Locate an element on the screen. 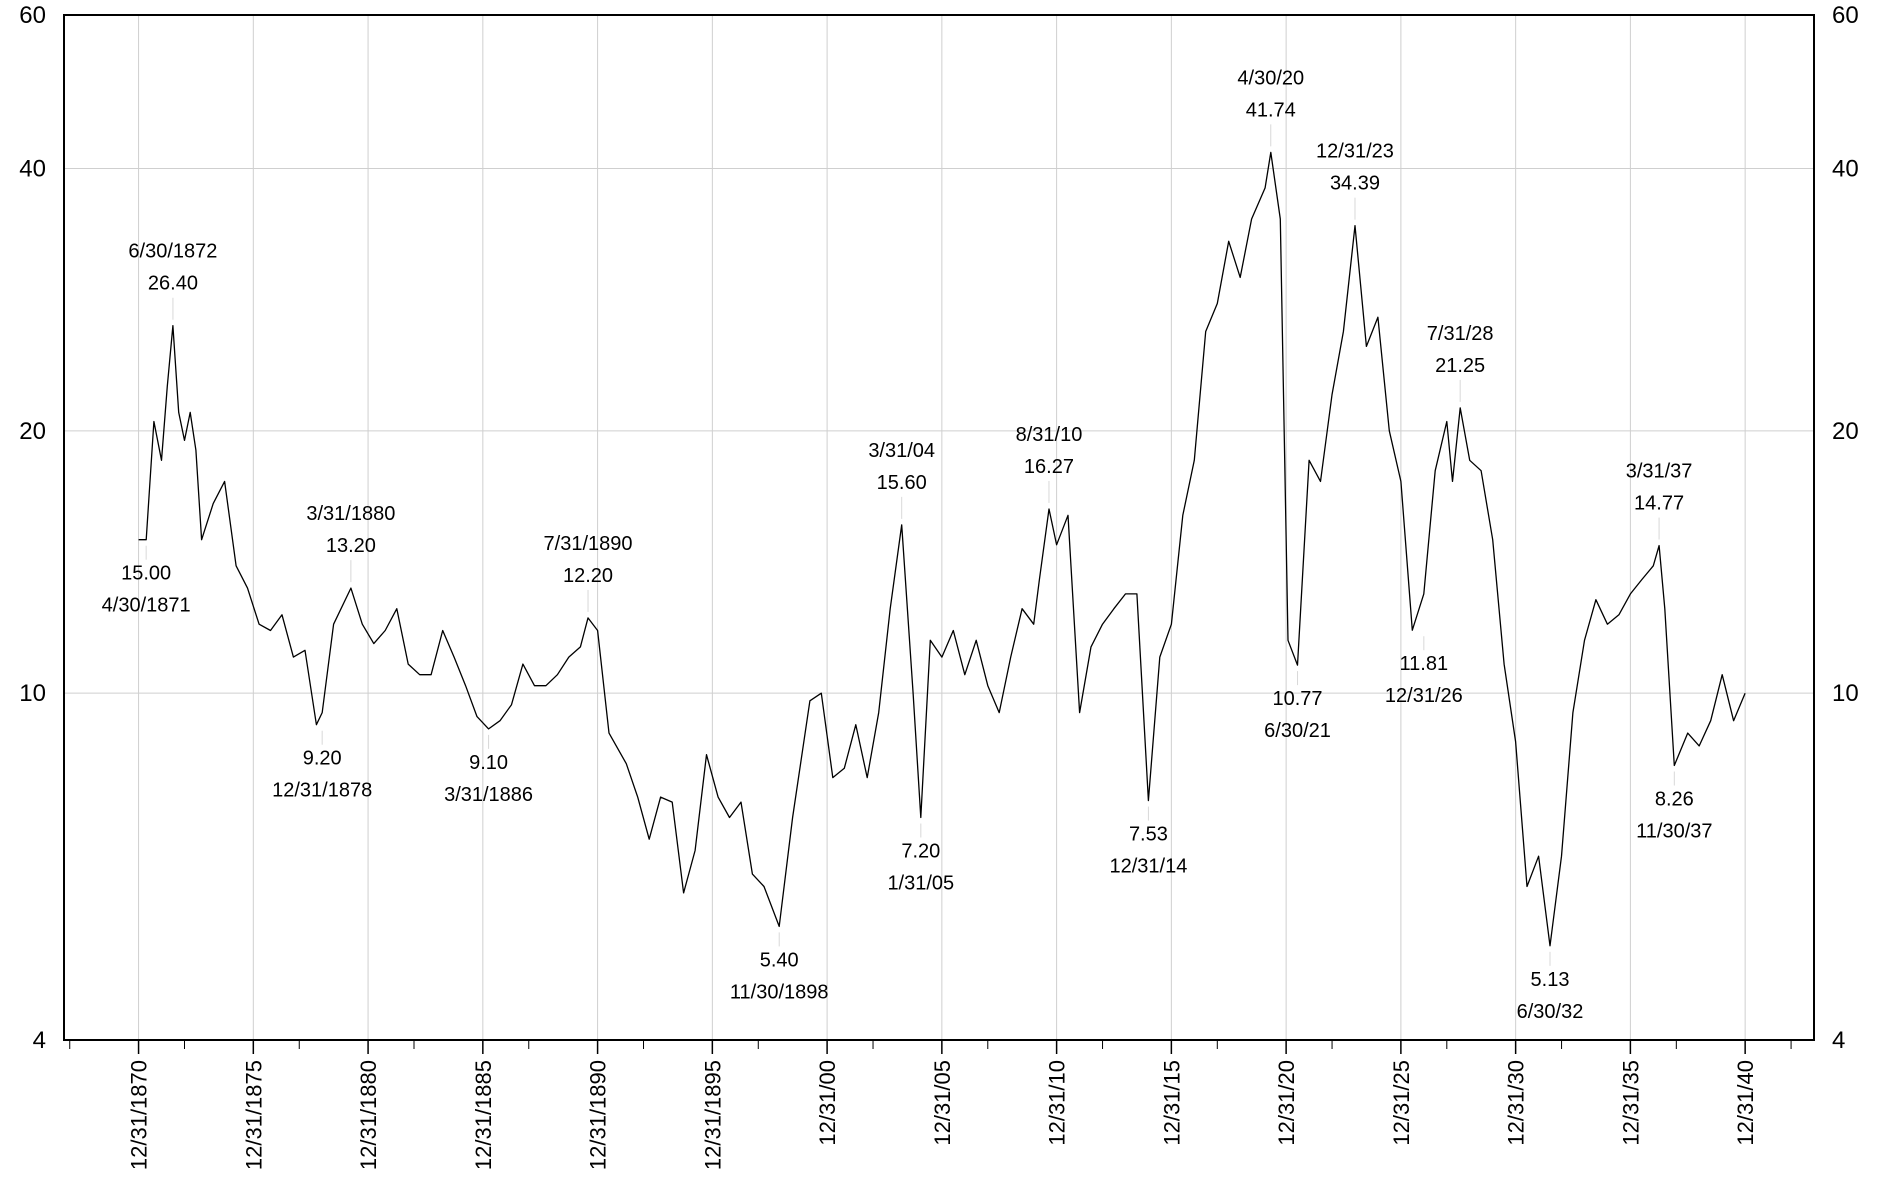  annotation-date: 7/31/28 is located at coordinates (1460, 334).